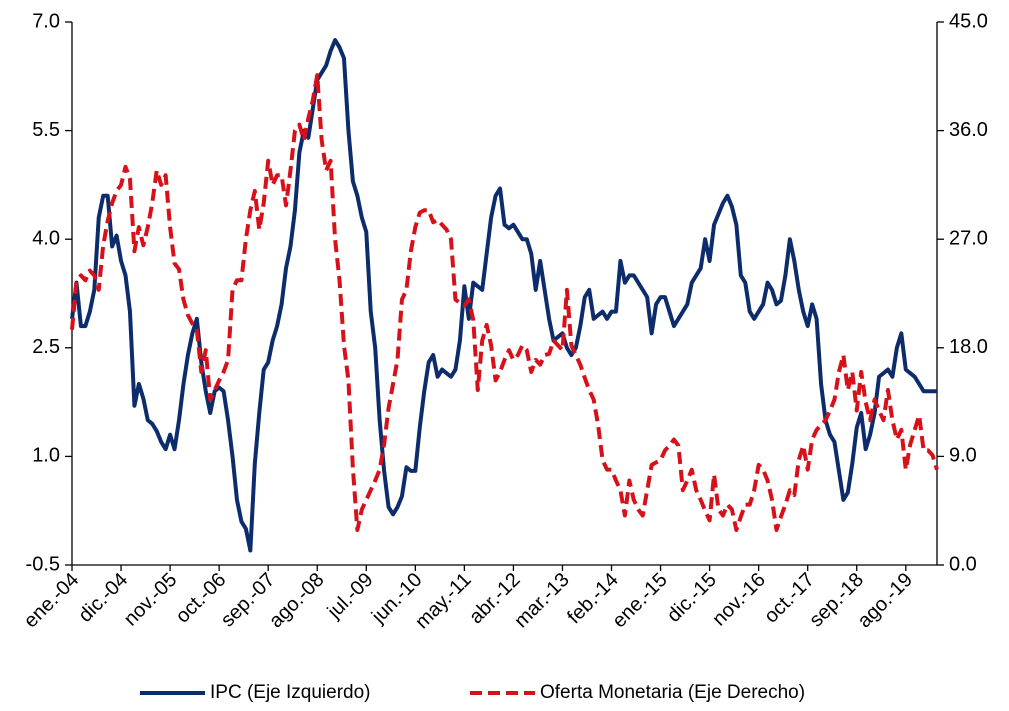 Image resolution: width=1009 pixels, height=711 pixels. I want to click on y2-tick-label: 45.0, so click(968, 21).